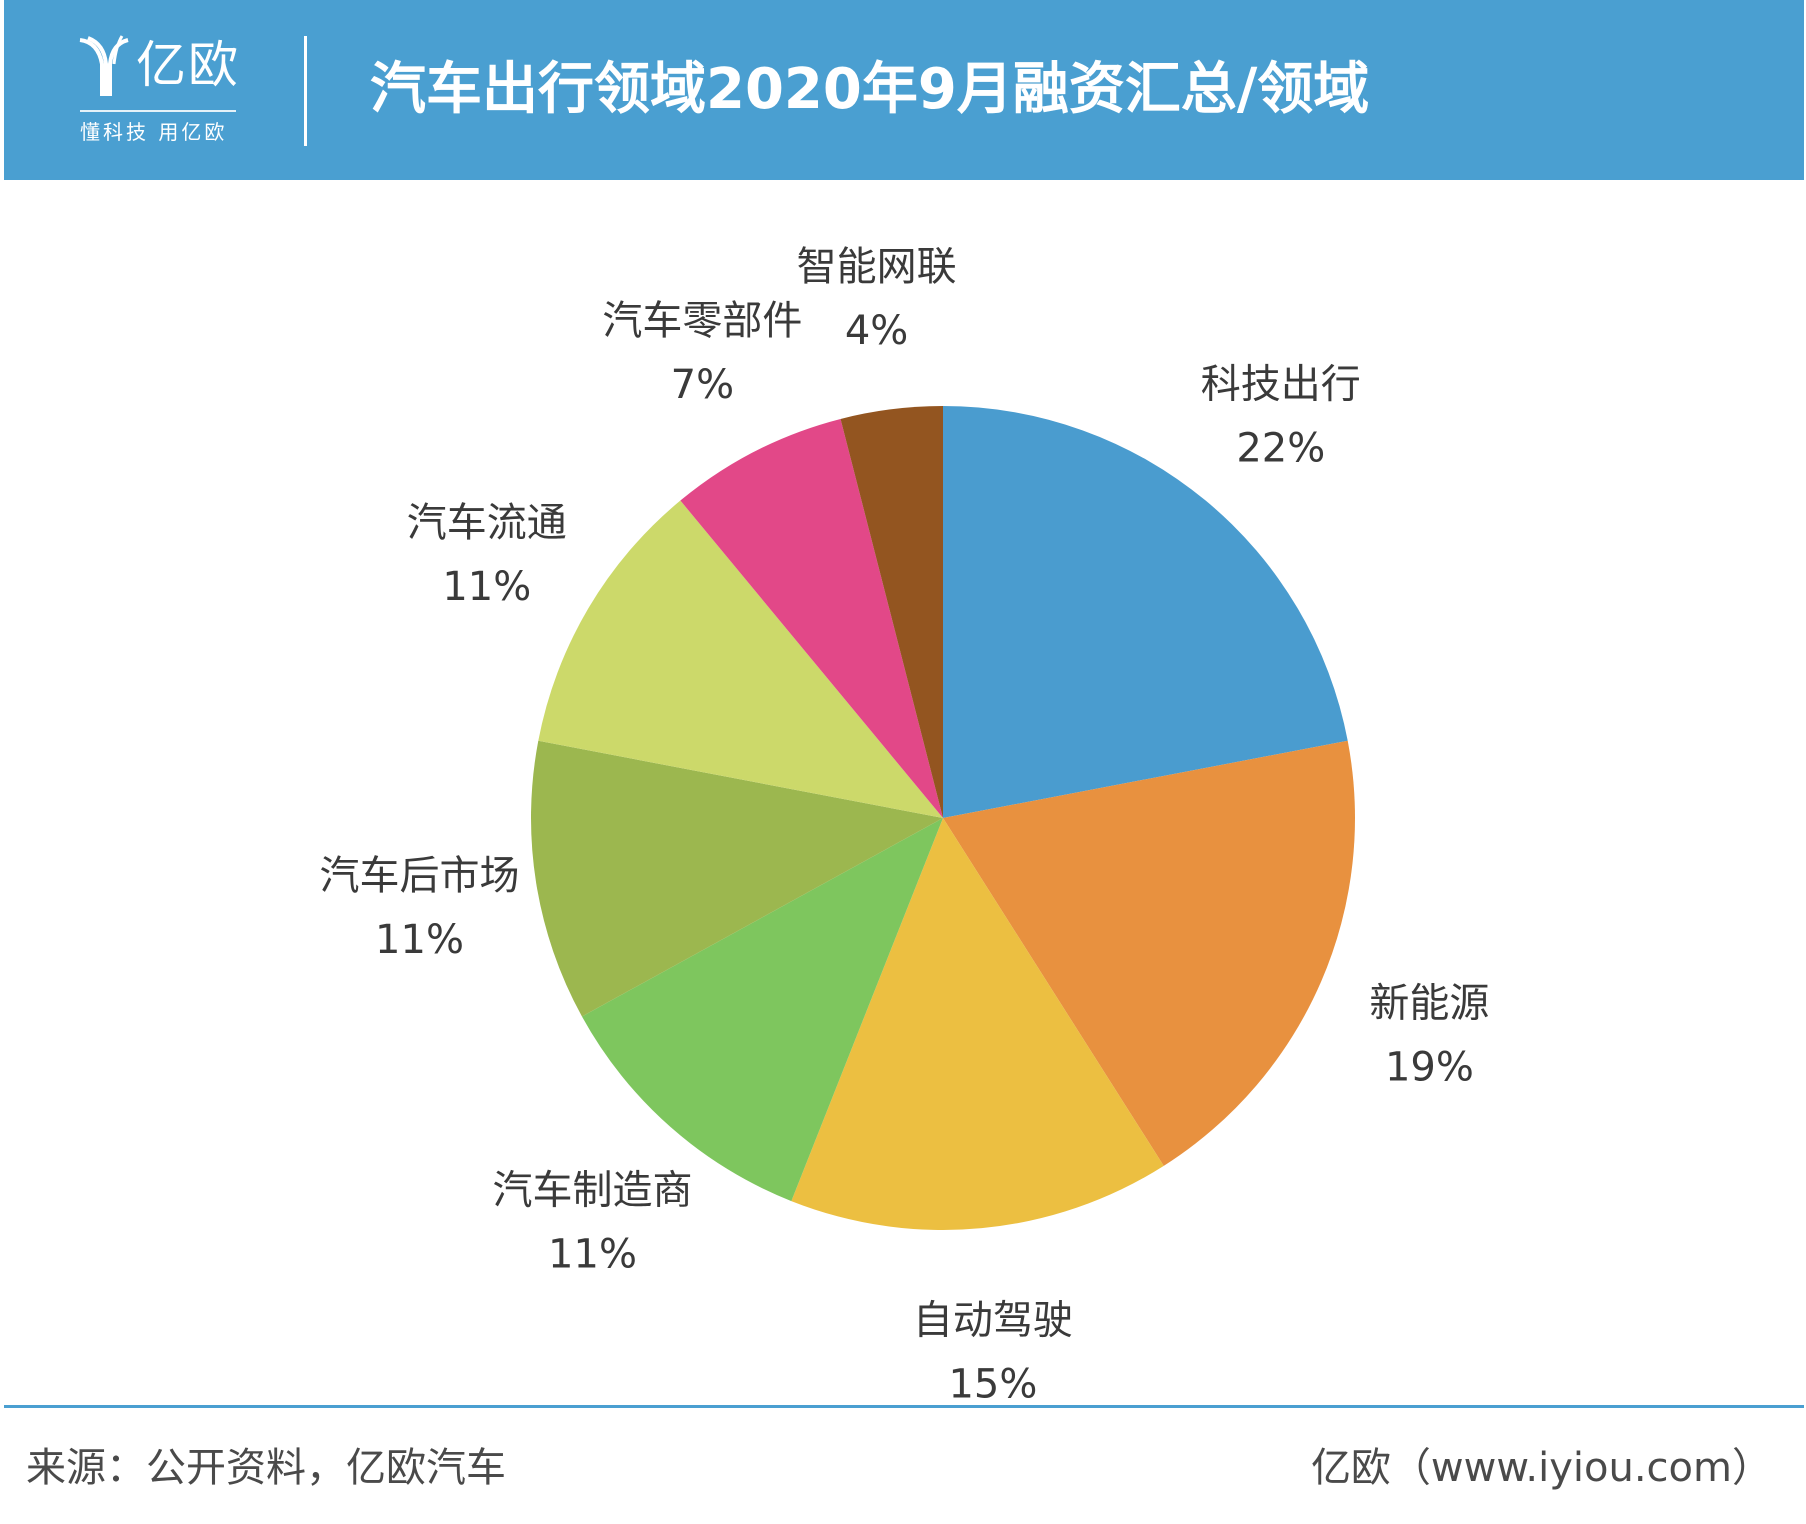 This screenshot has height=1524, width=1806. I want to click on logo-name: 亿欧, so click(188, 65).